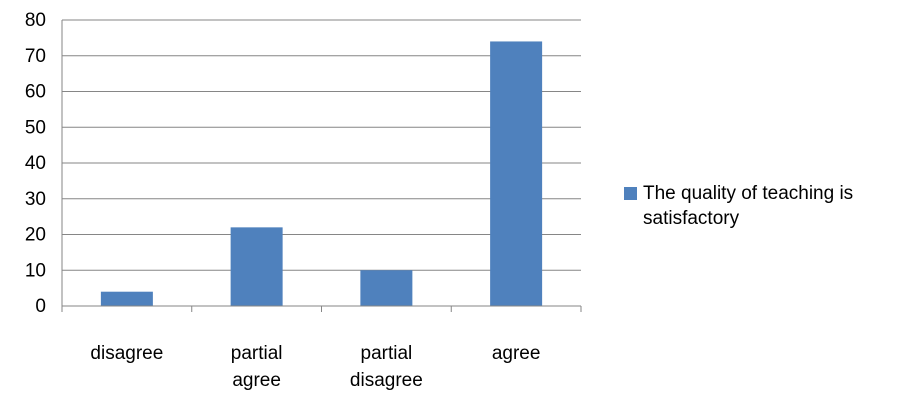 The height and width of the screenshot is (394, 918). What do you see at coordinates (35, 235) in the screenshot?
I see `y-tick-label: 20` at bounding box center [35, 235].